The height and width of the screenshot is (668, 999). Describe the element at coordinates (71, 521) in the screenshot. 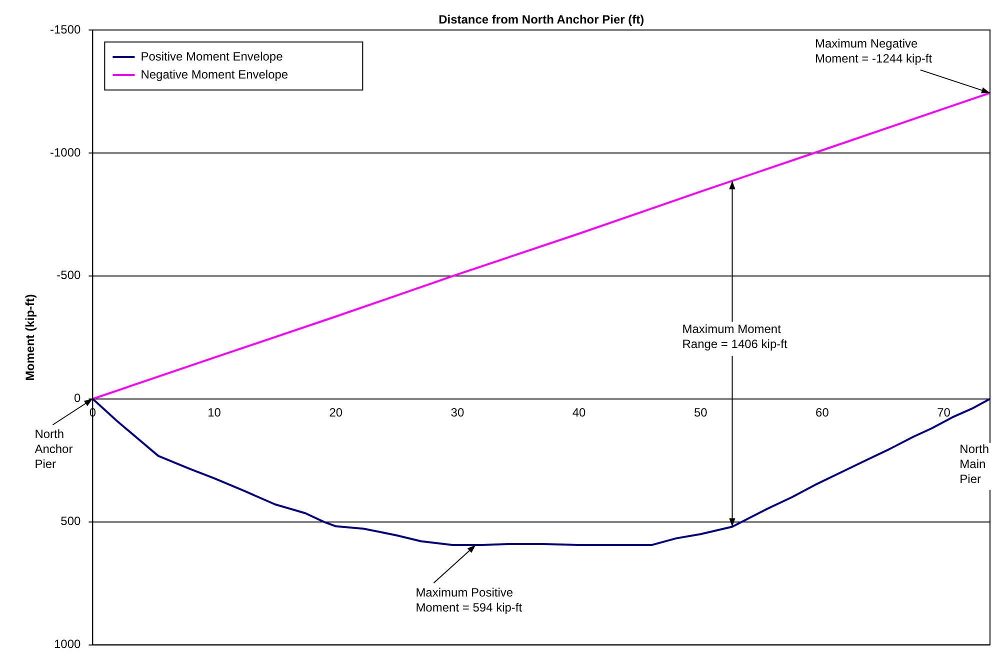

I see `y-tick-label: 500` at that location.